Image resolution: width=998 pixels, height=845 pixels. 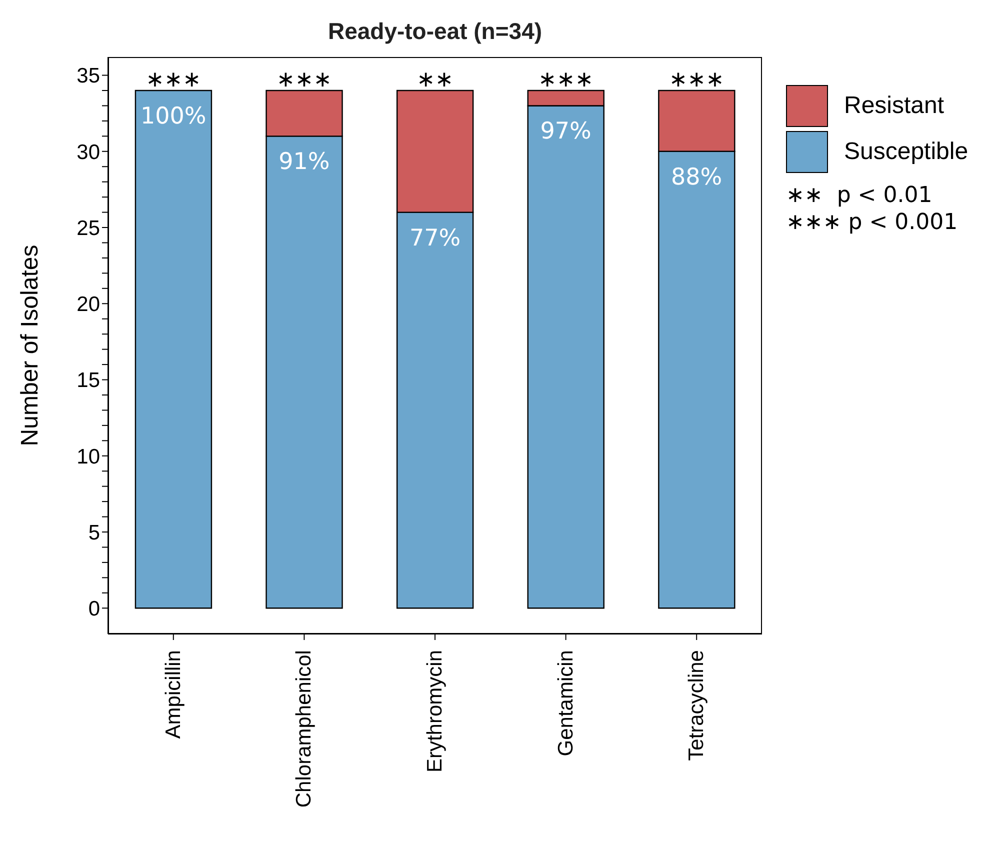 I want to click on annotation: 91%, so click(x=304, y=162).